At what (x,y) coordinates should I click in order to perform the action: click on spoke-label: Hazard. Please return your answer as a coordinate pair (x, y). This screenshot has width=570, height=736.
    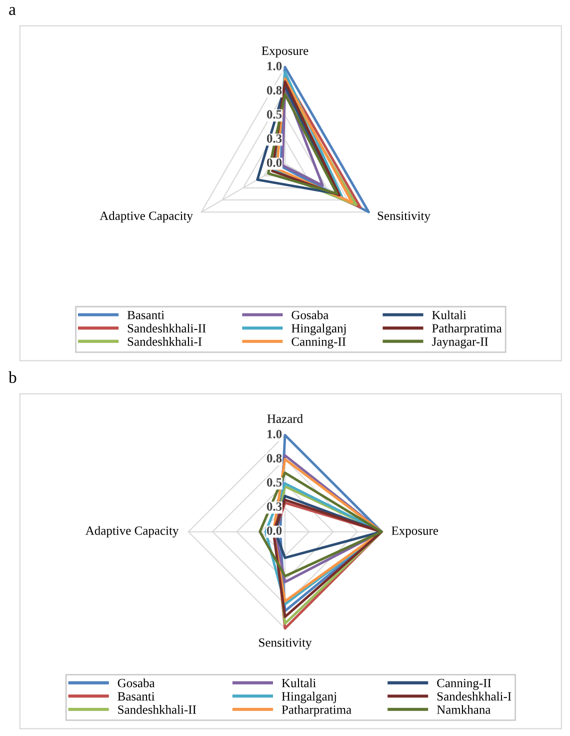
    Looking at the image, I should click on (285, 418).